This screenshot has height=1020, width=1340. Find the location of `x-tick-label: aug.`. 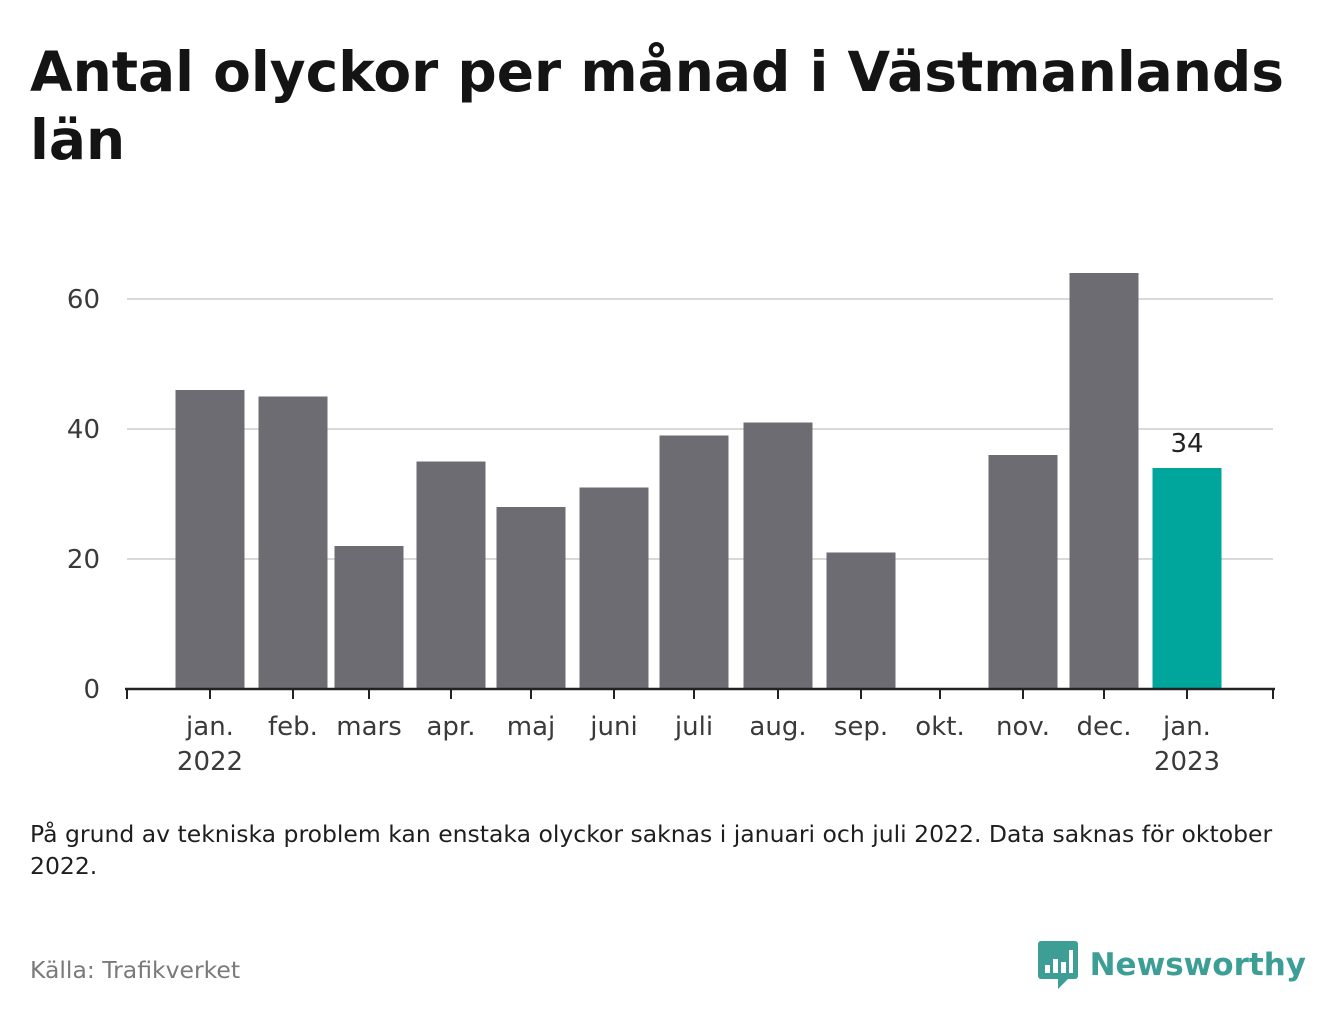

x-tick-label: aug. is located at coordinates (777, 727).